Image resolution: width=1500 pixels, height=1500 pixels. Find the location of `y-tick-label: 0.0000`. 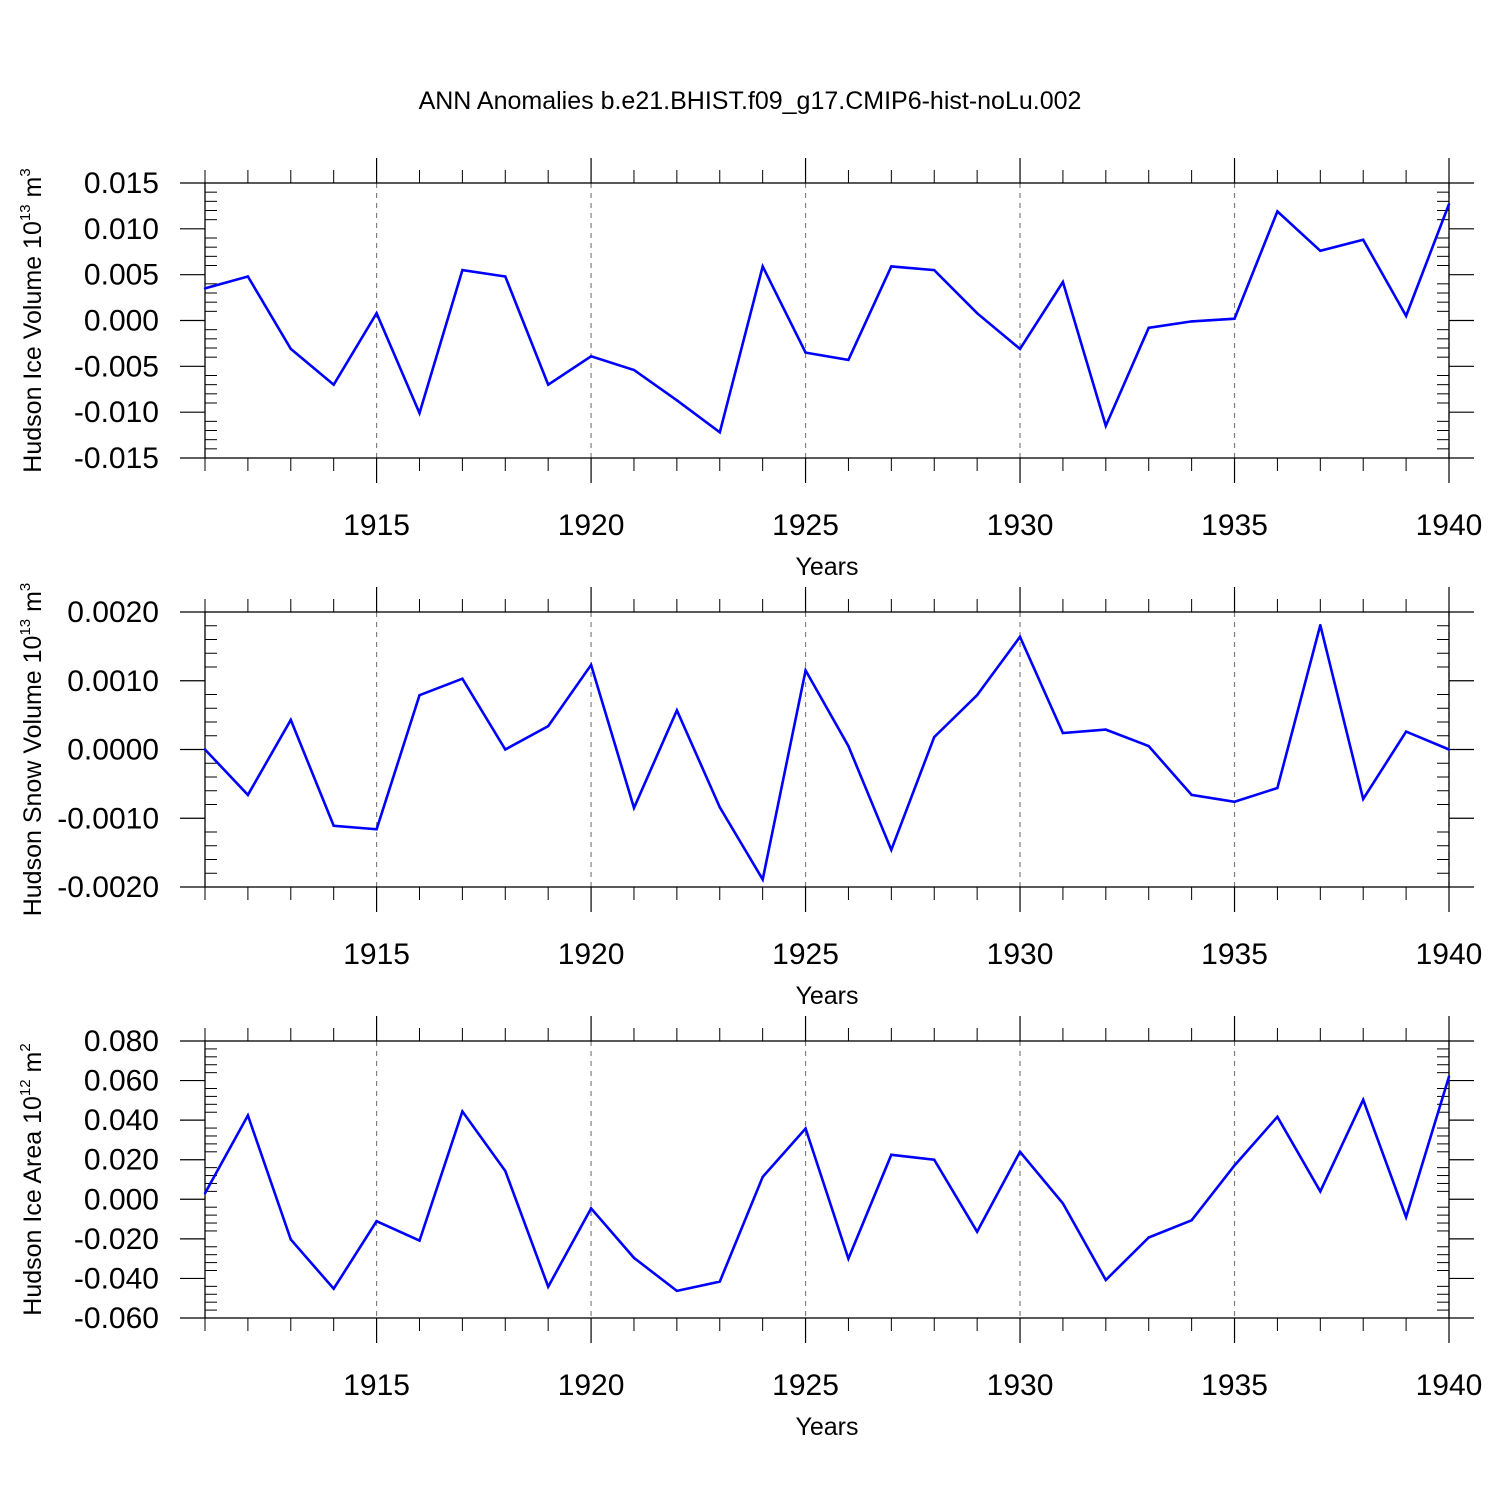

y-tick-label: 0.0000 is located at coordinates (113, 750).